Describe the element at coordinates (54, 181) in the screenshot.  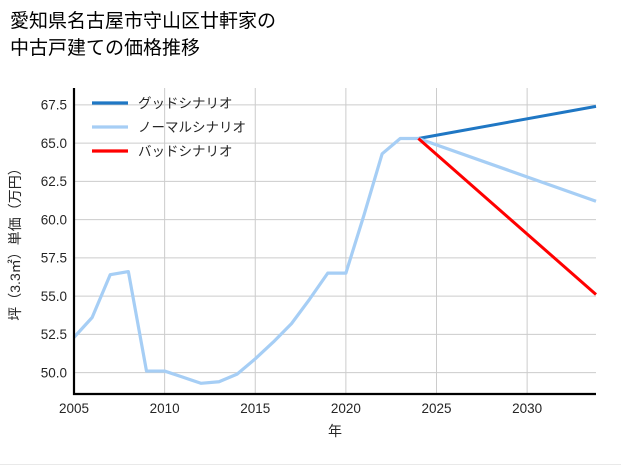
I see `y-tick-label: 62.5` at that location.